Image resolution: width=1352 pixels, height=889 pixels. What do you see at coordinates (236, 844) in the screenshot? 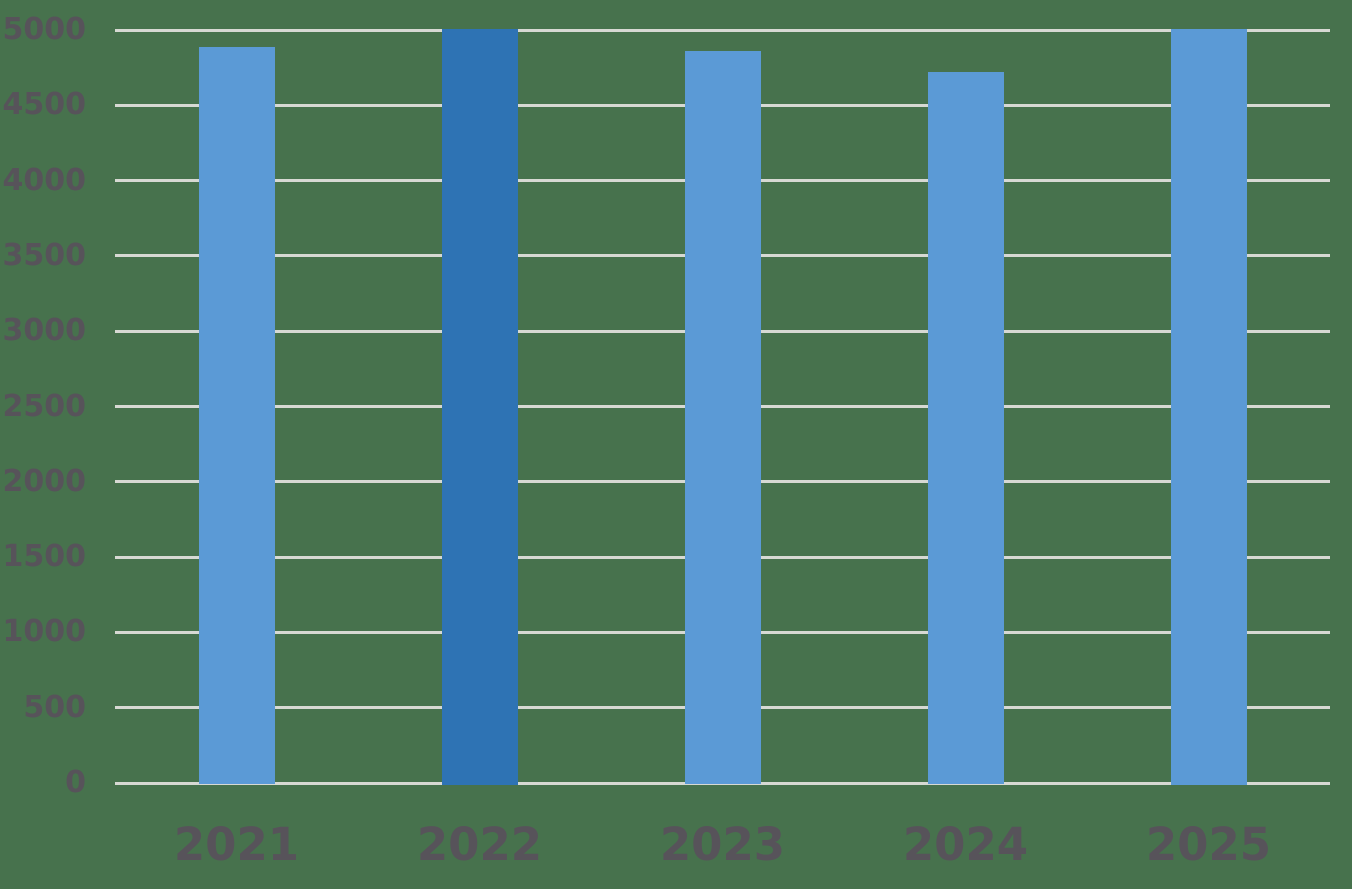
I see `x-axis-tick-label: 2021` at bounding box center [236, 844].